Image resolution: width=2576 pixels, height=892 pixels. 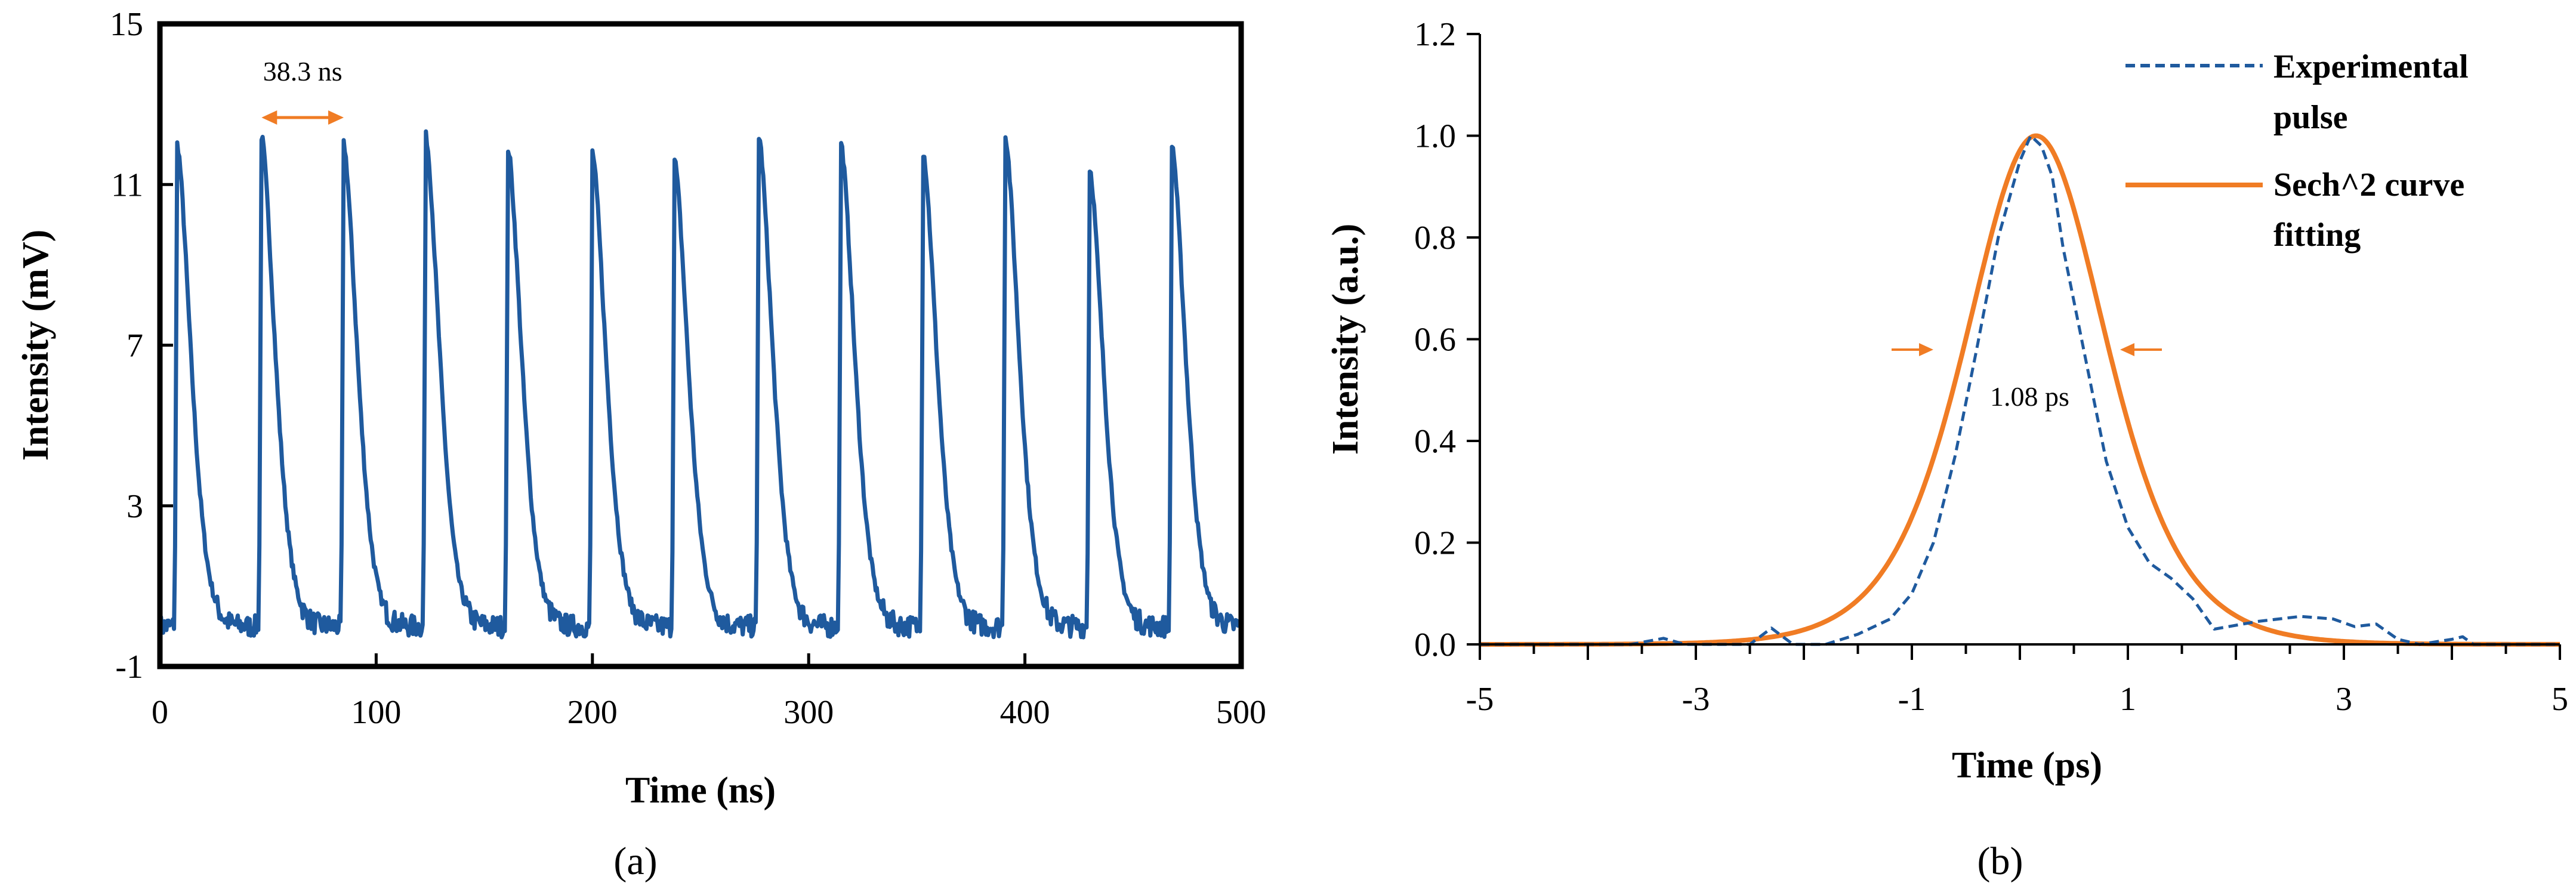 What do you see at coordinates (1345, 339) in the screenshot?
I see `panel-b-y-axis-label: Intensity (a.u.)` at bounding box center [1345, 339].